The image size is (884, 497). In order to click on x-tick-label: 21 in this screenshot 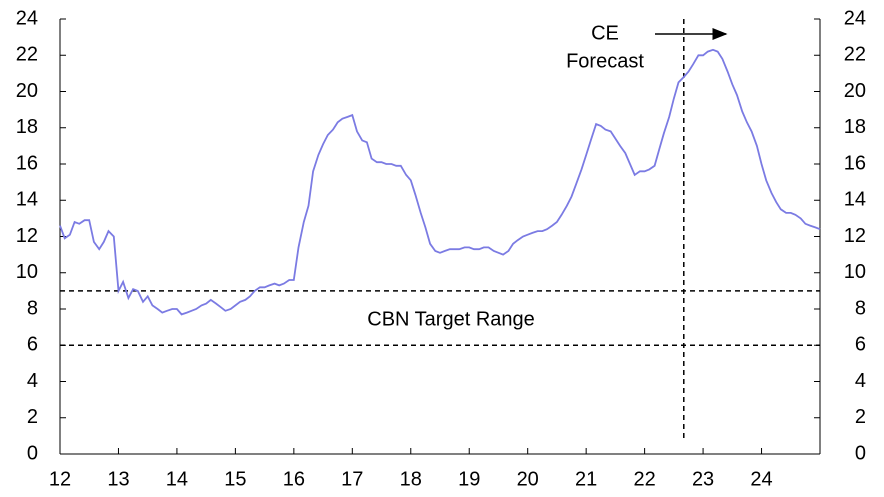, I will do `click(586, 479)`.